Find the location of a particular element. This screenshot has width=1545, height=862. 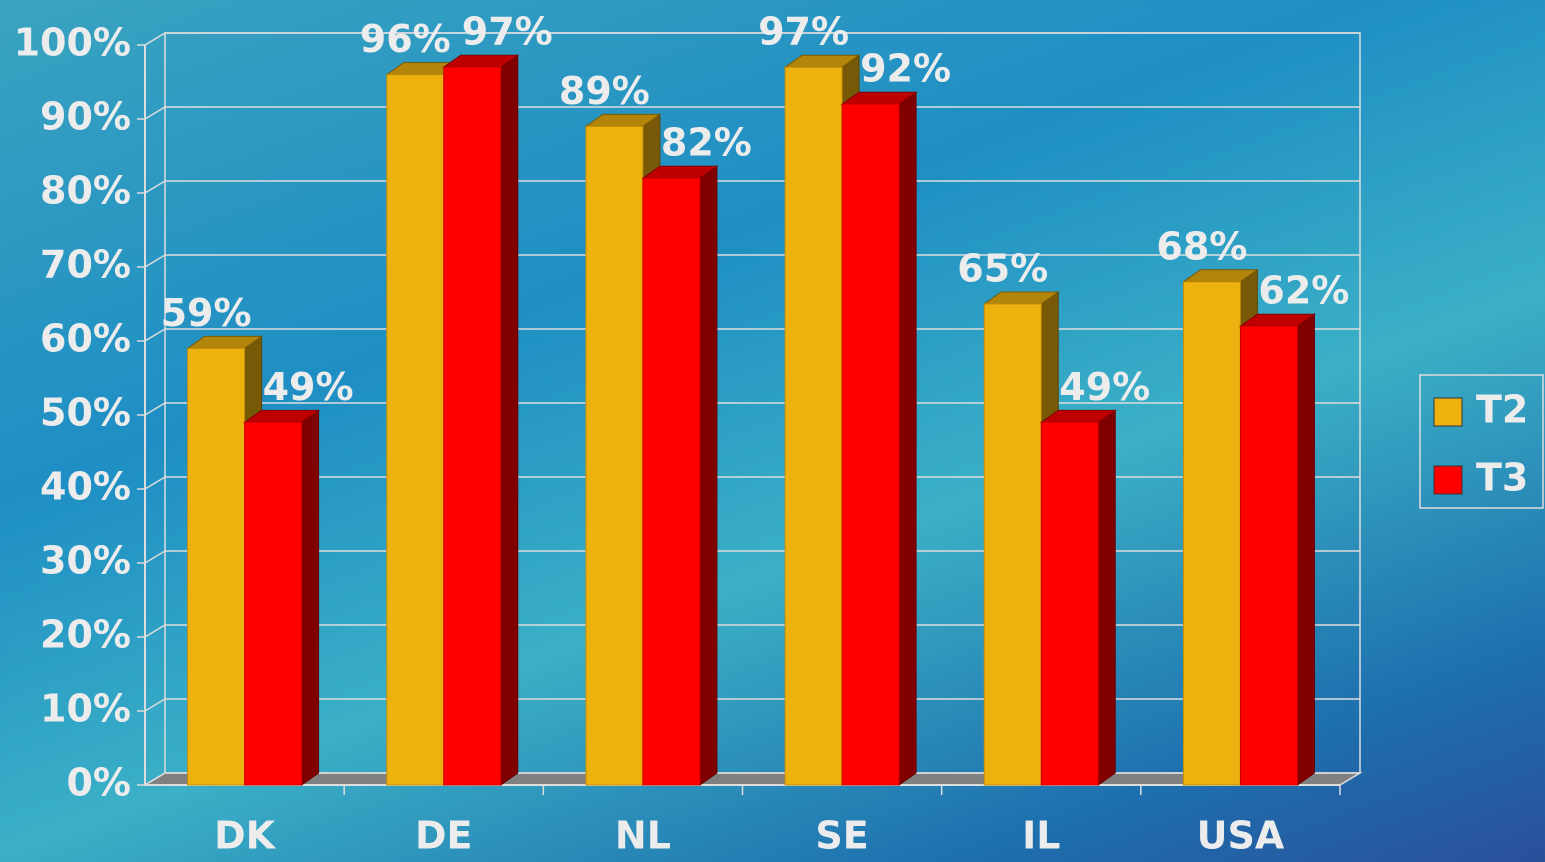

y-tick-label: 20% is located at coordinates (85, 635).